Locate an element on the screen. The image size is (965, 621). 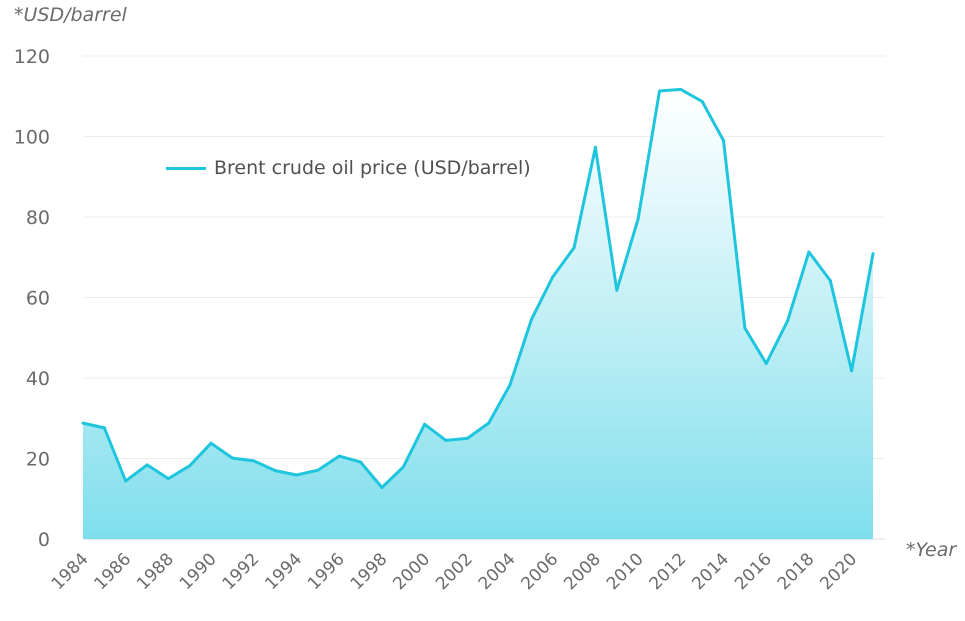
y-tick-label: 80 is located at coordinates (38, 218).